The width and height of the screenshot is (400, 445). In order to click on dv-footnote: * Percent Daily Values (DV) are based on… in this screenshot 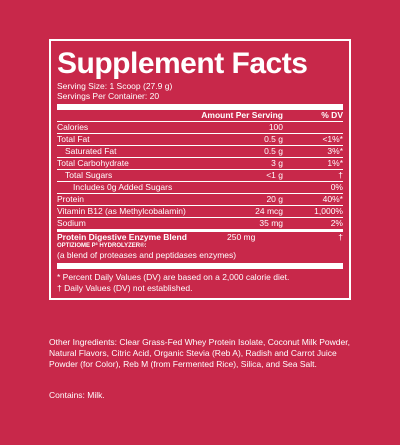, I will do `click(173, 277)`.